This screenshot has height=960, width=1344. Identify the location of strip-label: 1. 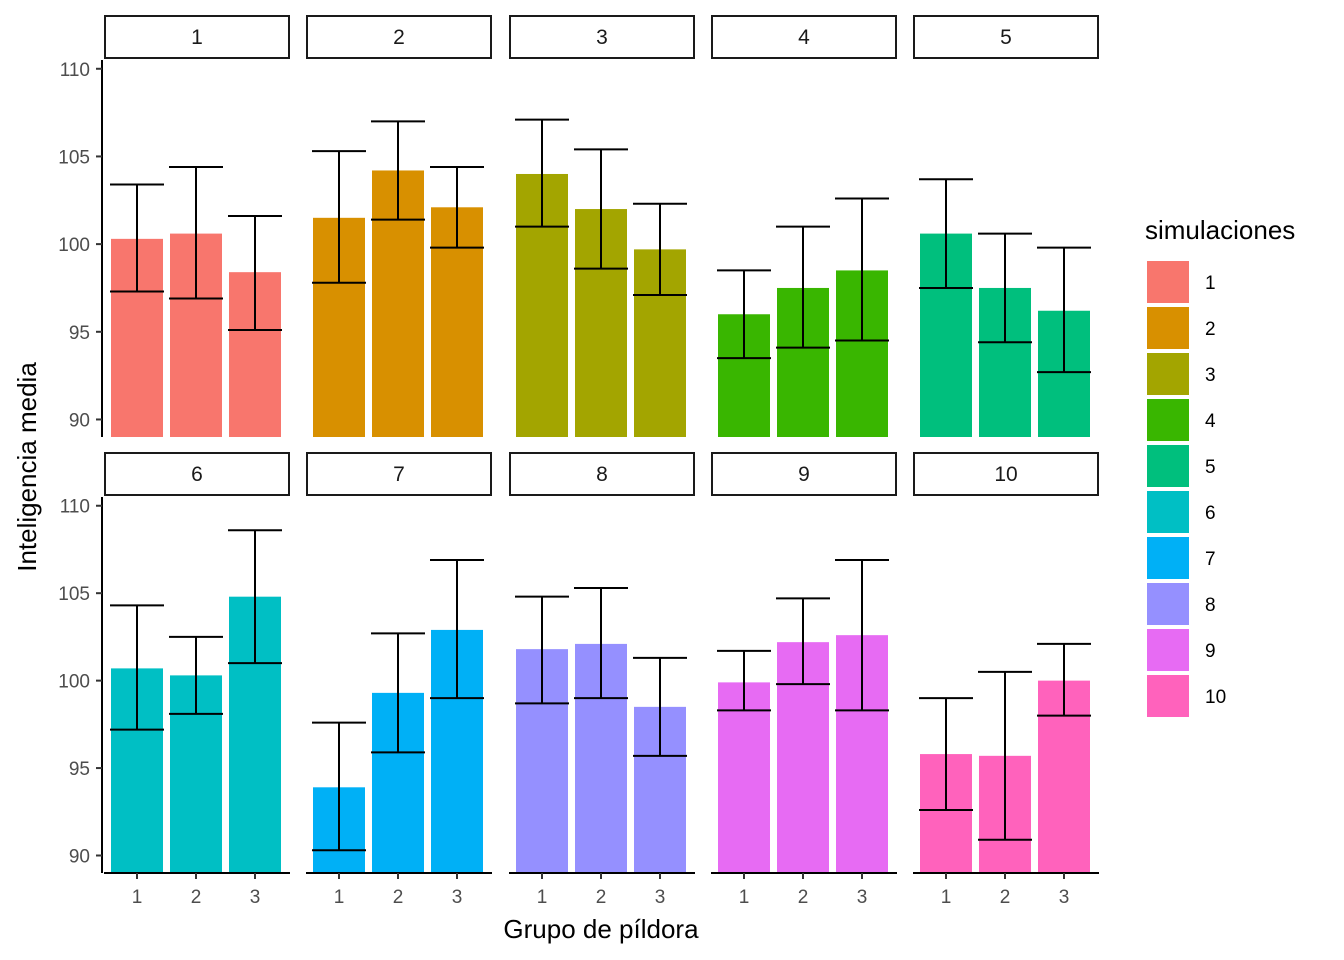
(197, 37).